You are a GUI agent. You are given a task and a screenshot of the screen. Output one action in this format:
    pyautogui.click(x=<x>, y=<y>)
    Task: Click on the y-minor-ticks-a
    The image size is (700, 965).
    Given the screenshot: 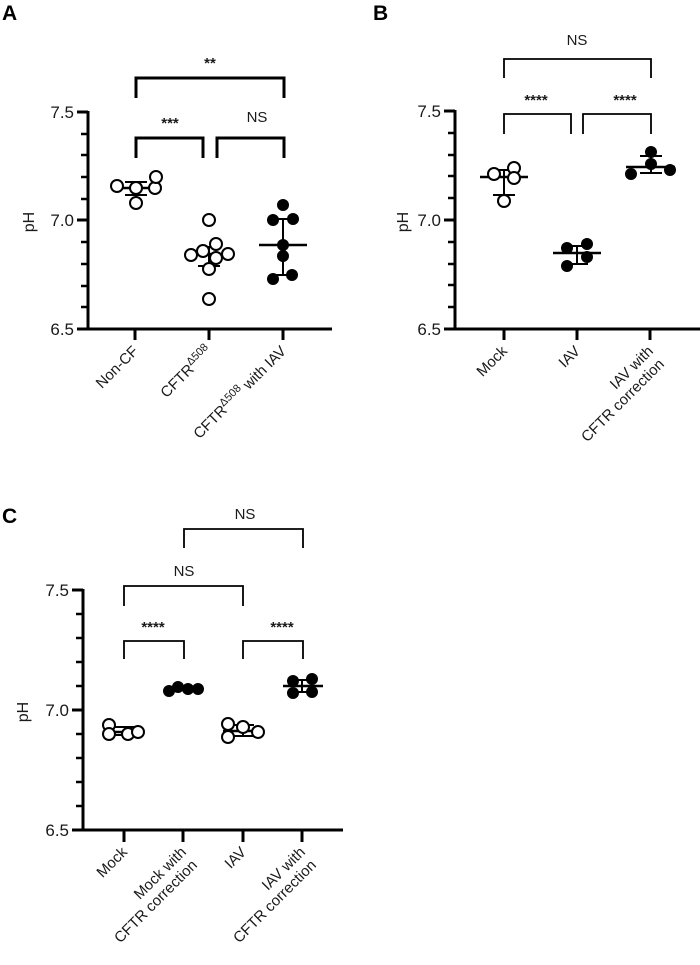 What is the action you would take?
    pyautogui.click(x=84, y=220)
    